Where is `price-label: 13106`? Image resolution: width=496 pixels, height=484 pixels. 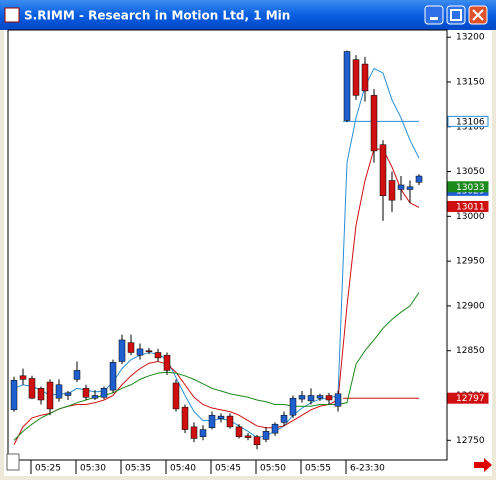 price-label: 13106 is located at coordinates (470, 122).